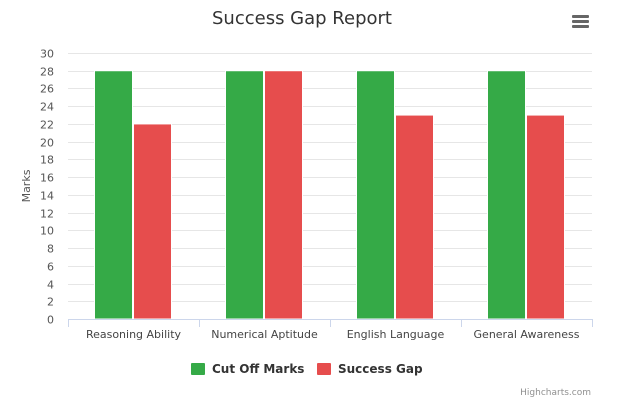  Describe the element at coordinates (307, 369) in the screenshot. I see `legend: Cut Off Marks Success Gap` at that location.